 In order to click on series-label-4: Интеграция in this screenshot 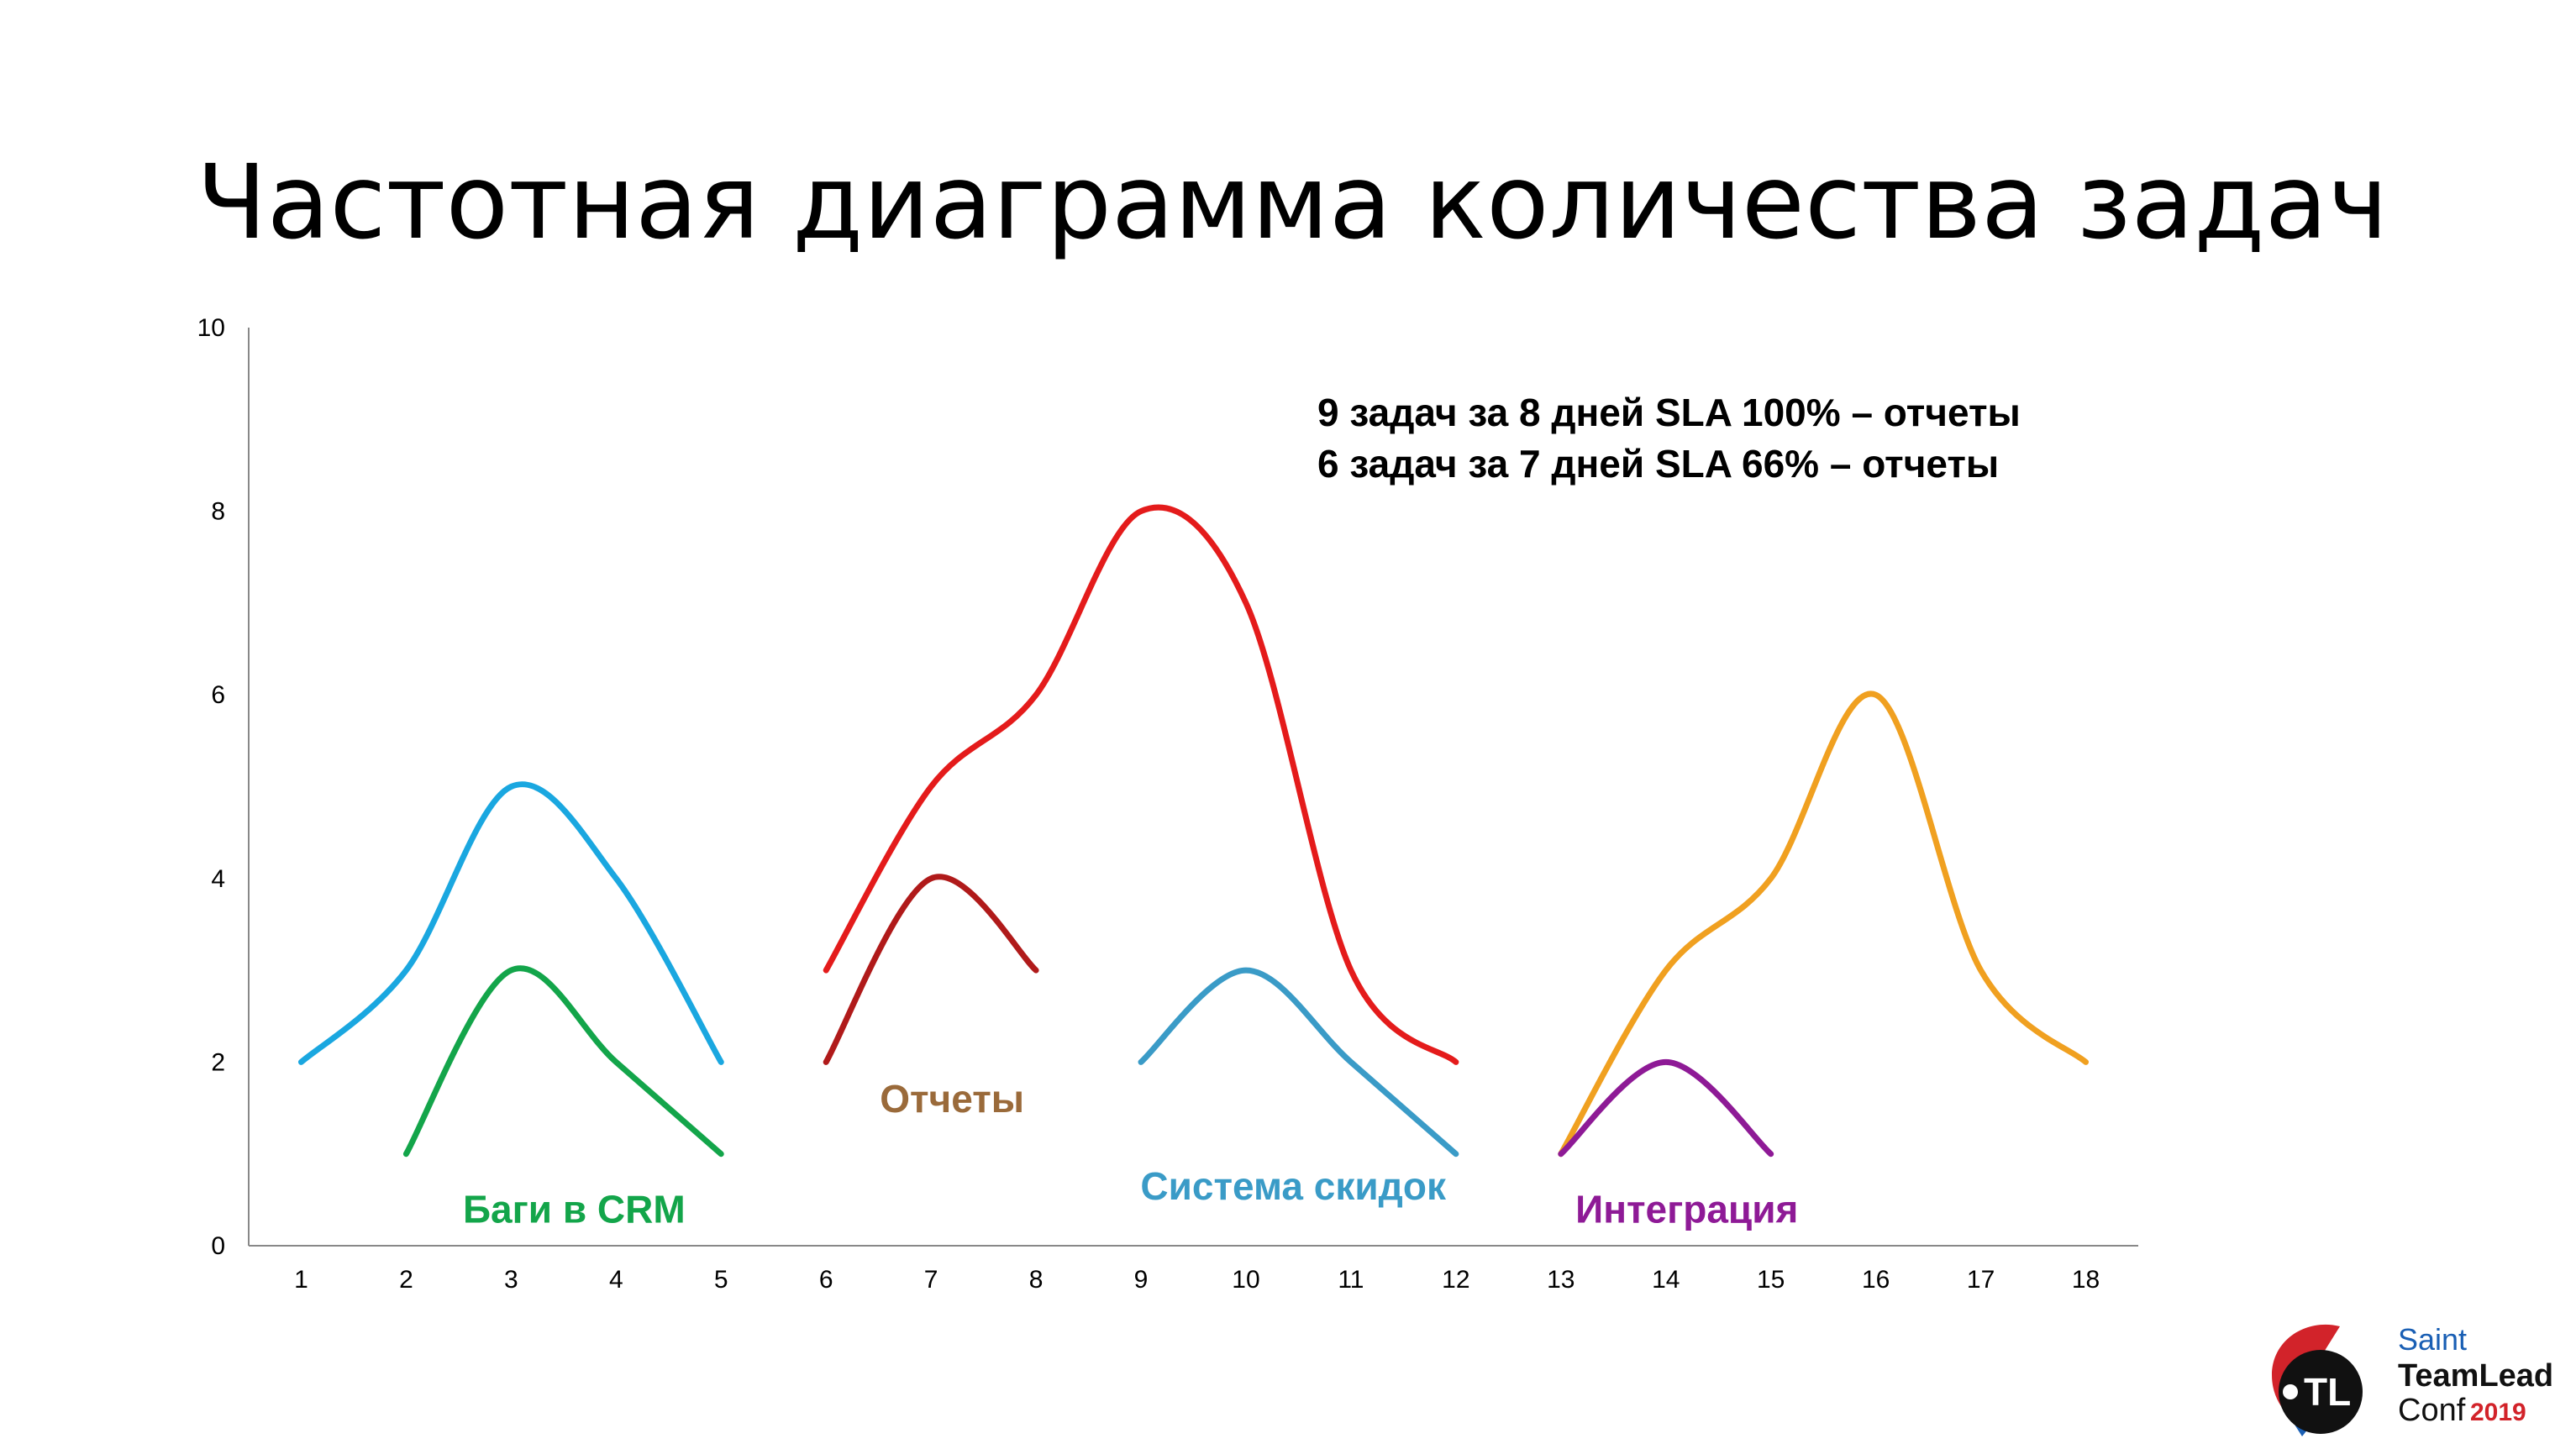, I will do `click(1686, 1209)`.